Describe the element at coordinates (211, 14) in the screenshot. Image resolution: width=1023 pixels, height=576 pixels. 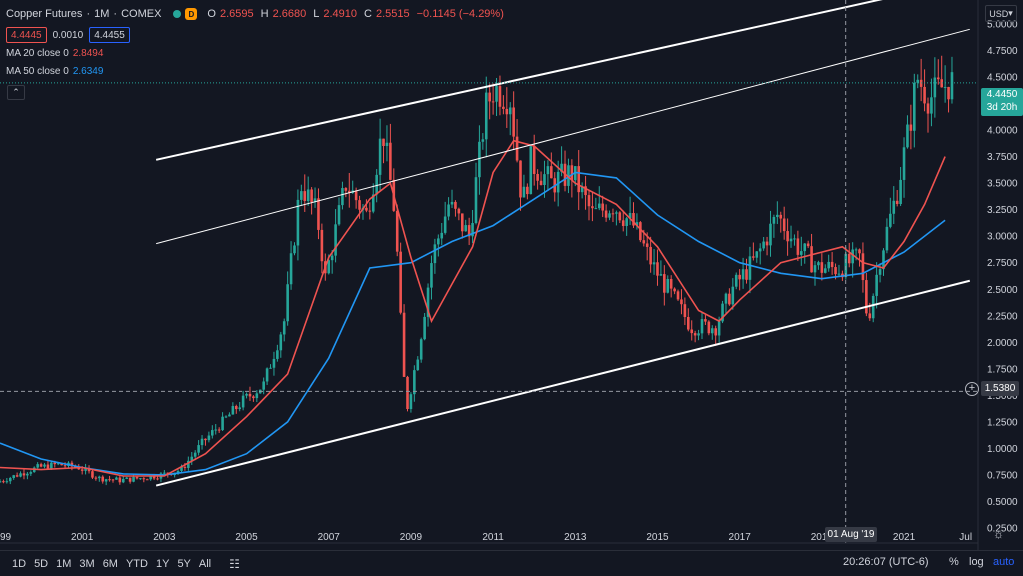
I see `open-label: O` at that location.